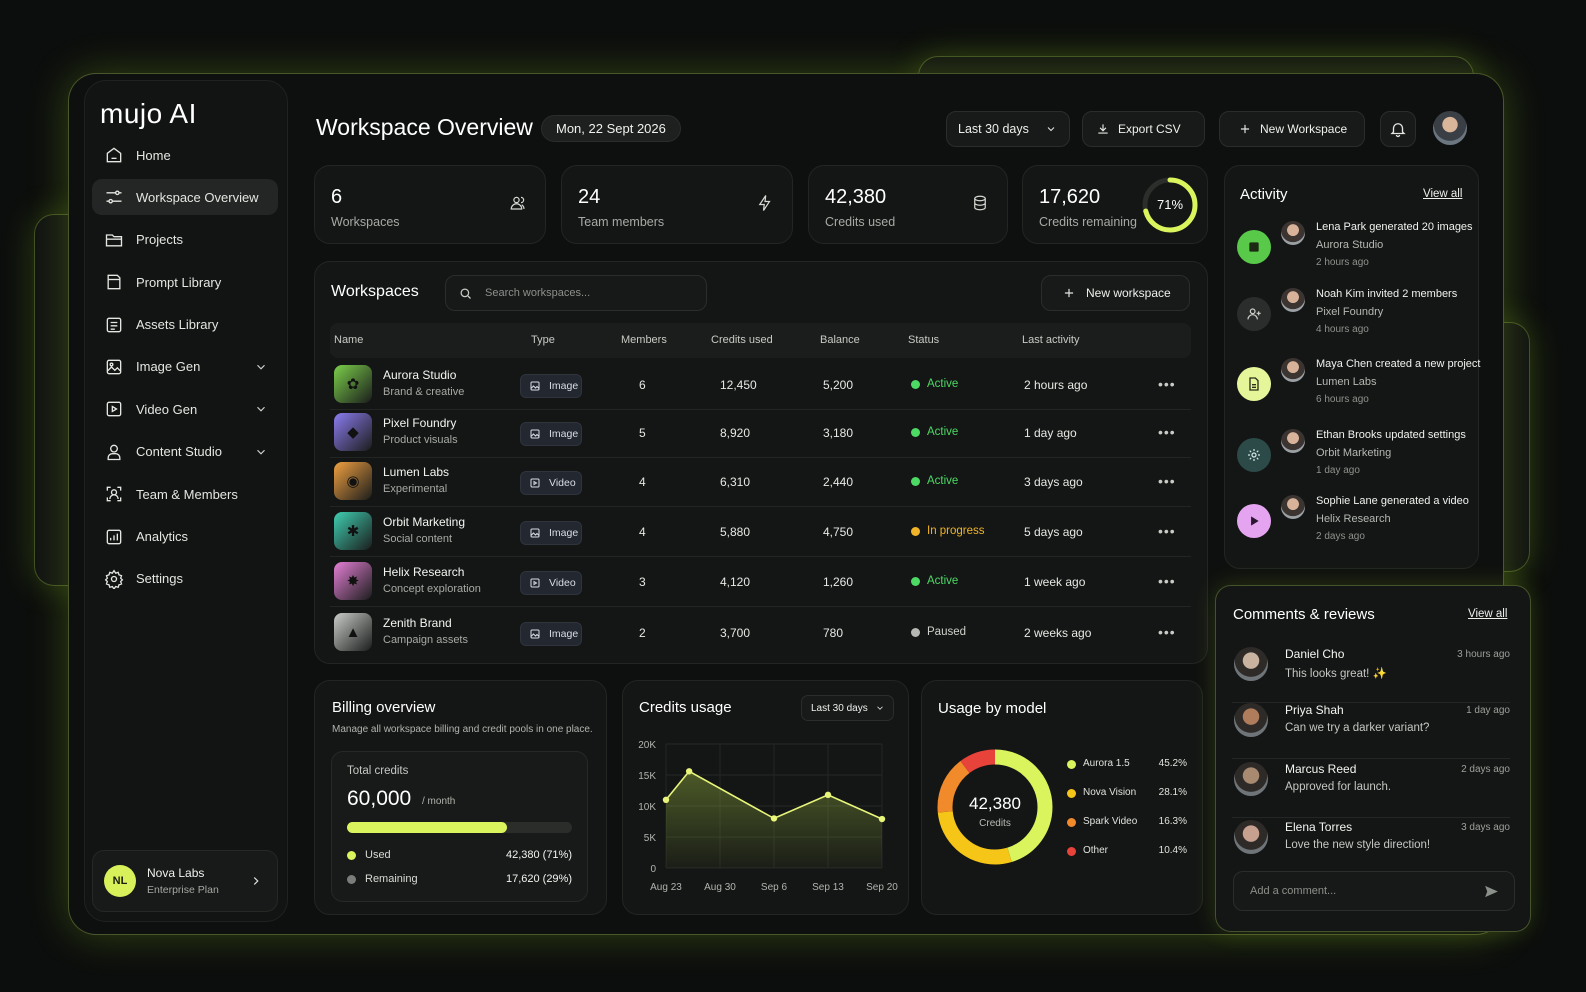  Describe the element at coordinates (847, 708) in the screenshot. I see `chart-range-select: Last 30 days` at that location.